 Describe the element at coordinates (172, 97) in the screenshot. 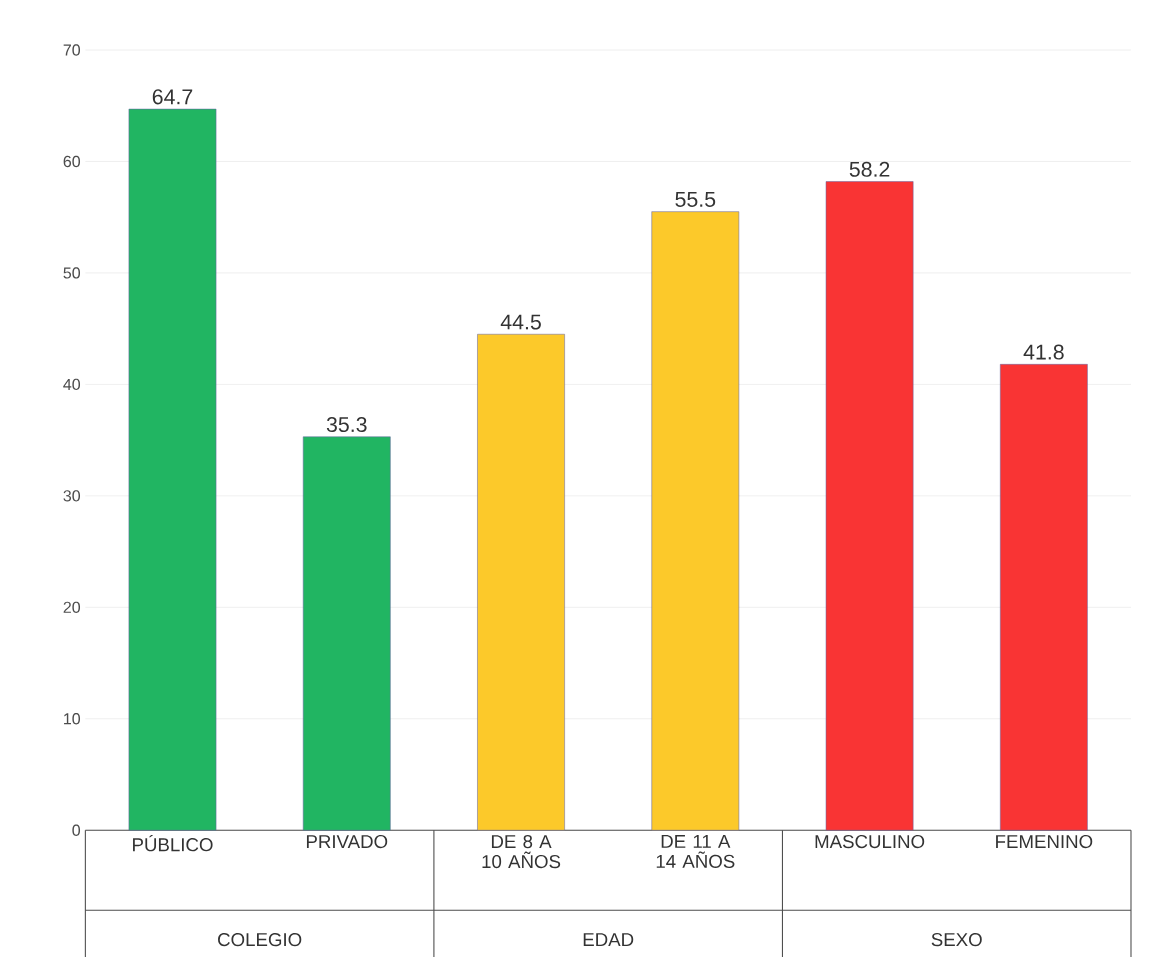

I see `data-label: 64.7` at that location.